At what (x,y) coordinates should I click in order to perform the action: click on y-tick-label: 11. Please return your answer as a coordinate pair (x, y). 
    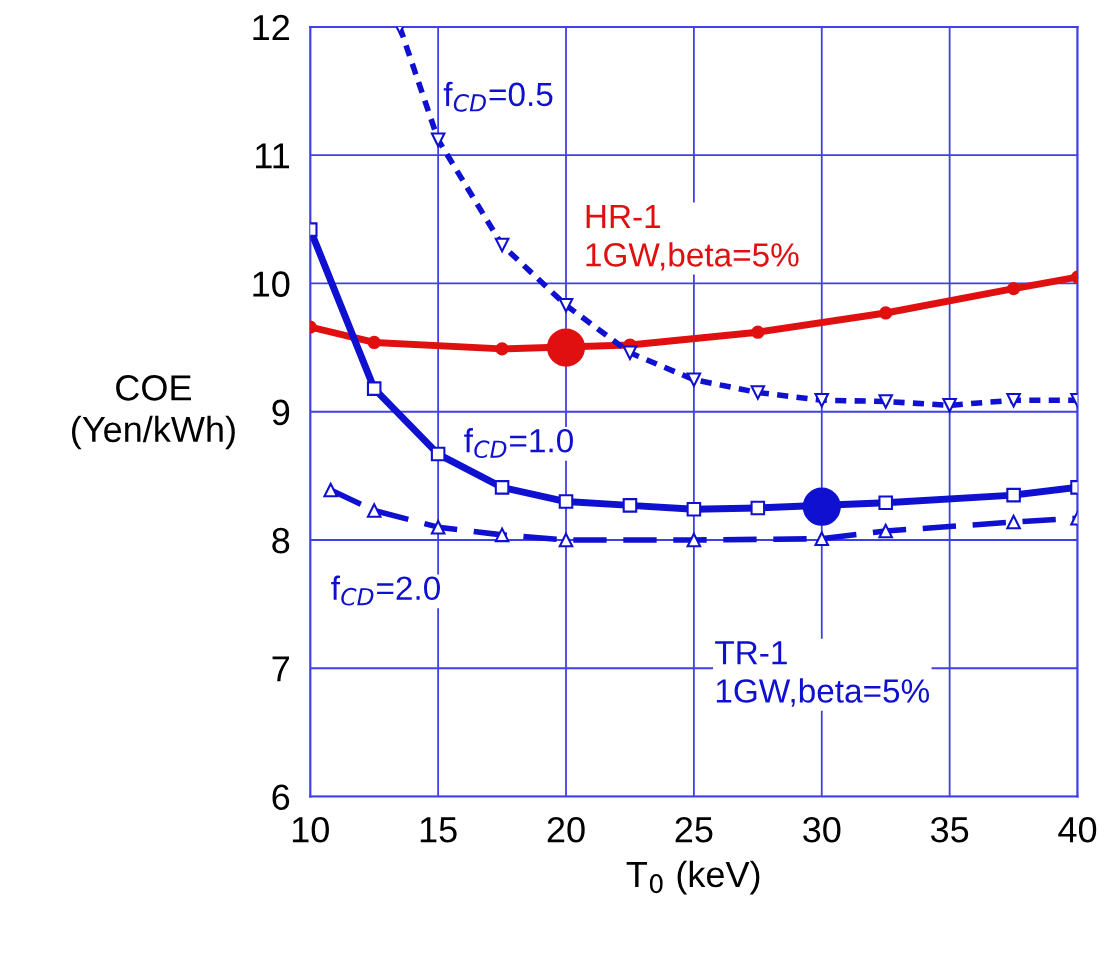
    Looking at the image, I should click on (273, 156).